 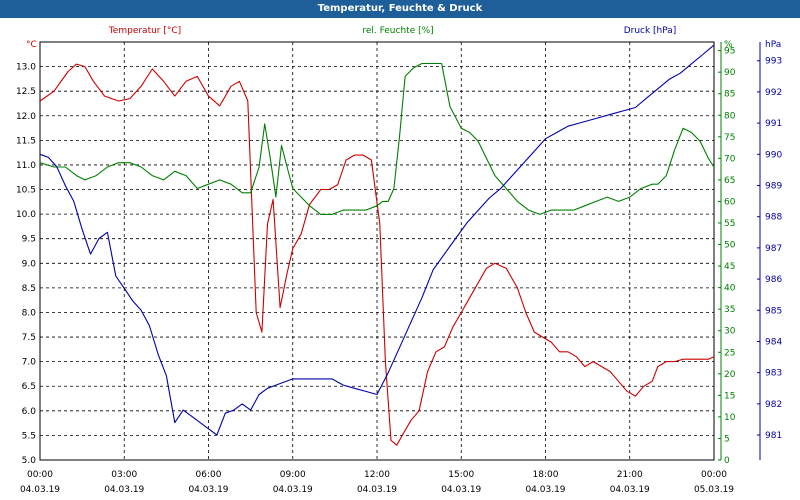 I want to click on temperature-tick-label: 5.5, so click(x=29, y=436).